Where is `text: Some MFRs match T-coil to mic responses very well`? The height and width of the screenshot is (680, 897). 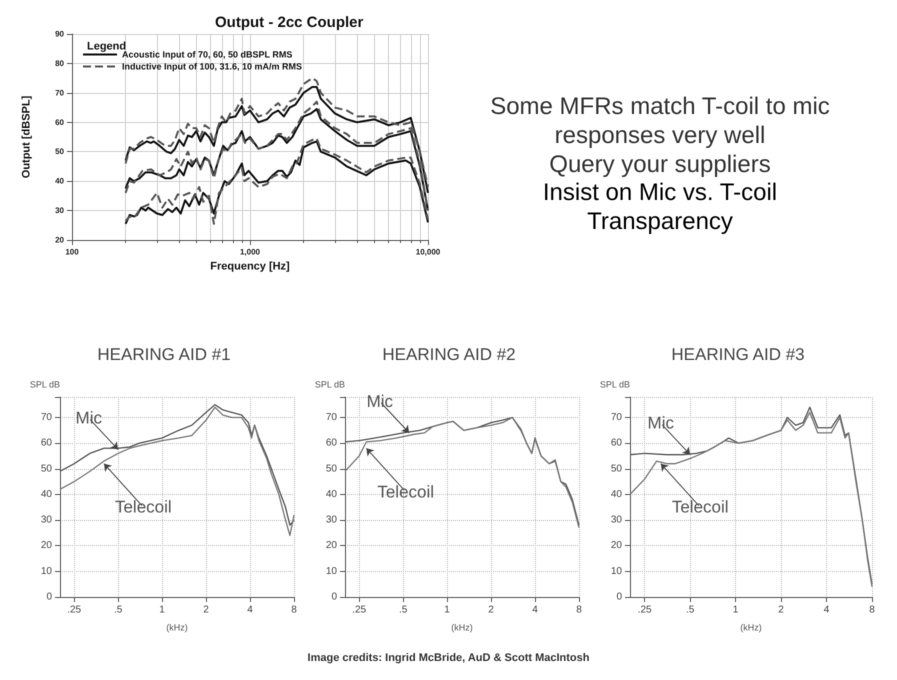 text: Some MFRs match T-coil to mic responses very well is located at coordinates (660, 122).